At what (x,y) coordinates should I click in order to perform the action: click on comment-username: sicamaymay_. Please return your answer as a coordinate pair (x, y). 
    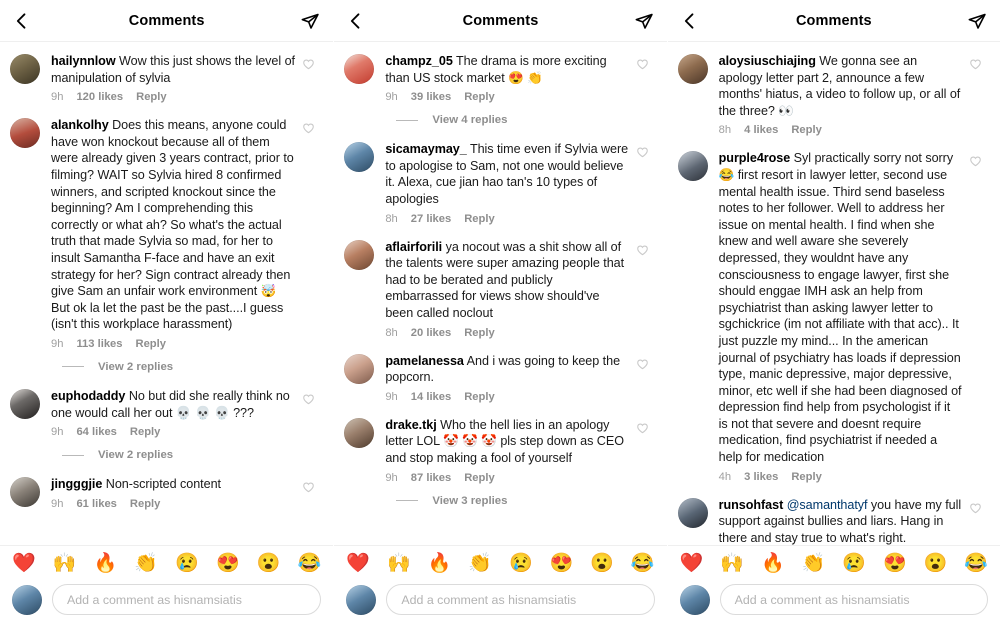
    Looking at the image, I should click on (426, 149).